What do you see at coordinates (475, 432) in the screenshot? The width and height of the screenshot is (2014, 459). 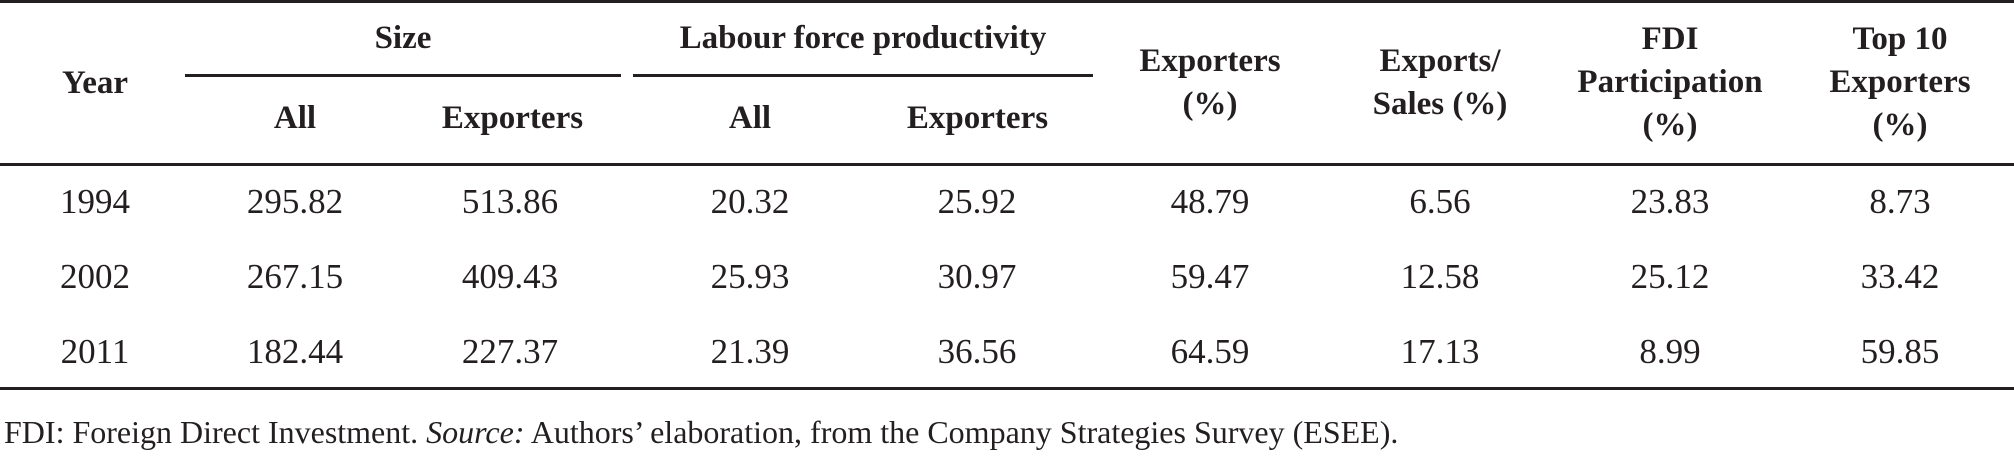 I see `footnote-source-label: Source:` at bounding box center [475, 432].